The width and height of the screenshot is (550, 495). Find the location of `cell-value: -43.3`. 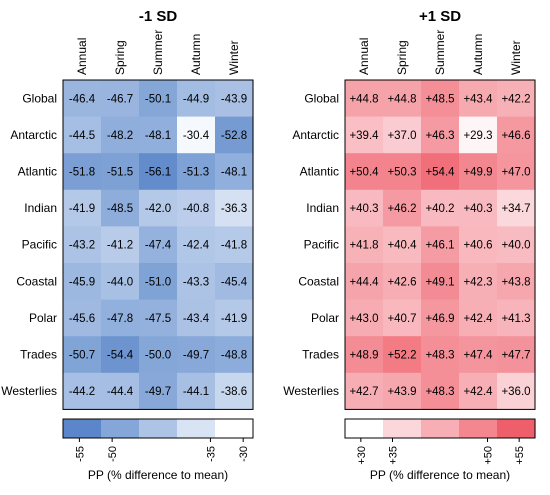

cell-value: -43.3 is located at coordinates (196, 282).